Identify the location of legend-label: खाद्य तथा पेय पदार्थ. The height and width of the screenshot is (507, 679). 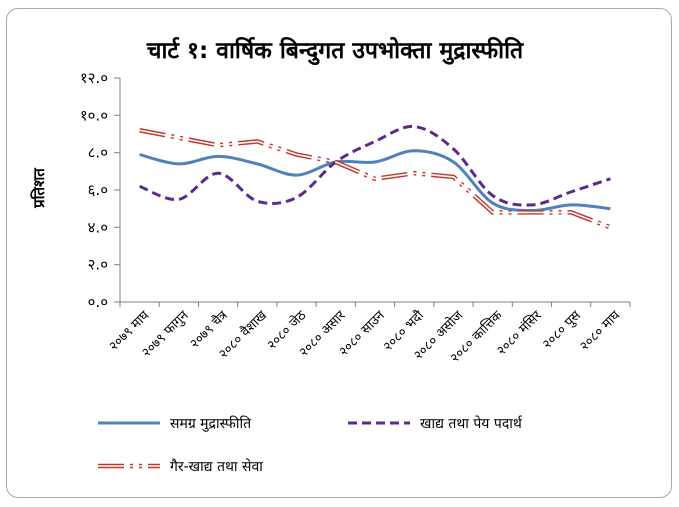
(471, 423).